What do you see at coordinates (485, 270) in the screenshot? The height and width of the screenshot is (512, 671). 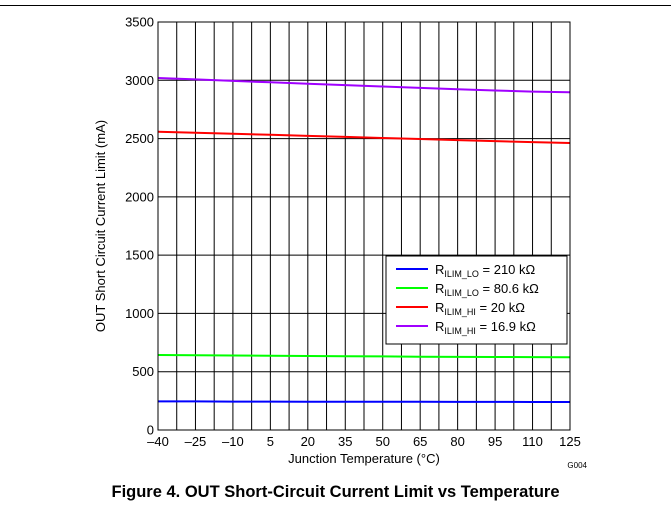 I see `legend-label: RILIM_LO = 210 kΩ` at bounding box center [485, 270].